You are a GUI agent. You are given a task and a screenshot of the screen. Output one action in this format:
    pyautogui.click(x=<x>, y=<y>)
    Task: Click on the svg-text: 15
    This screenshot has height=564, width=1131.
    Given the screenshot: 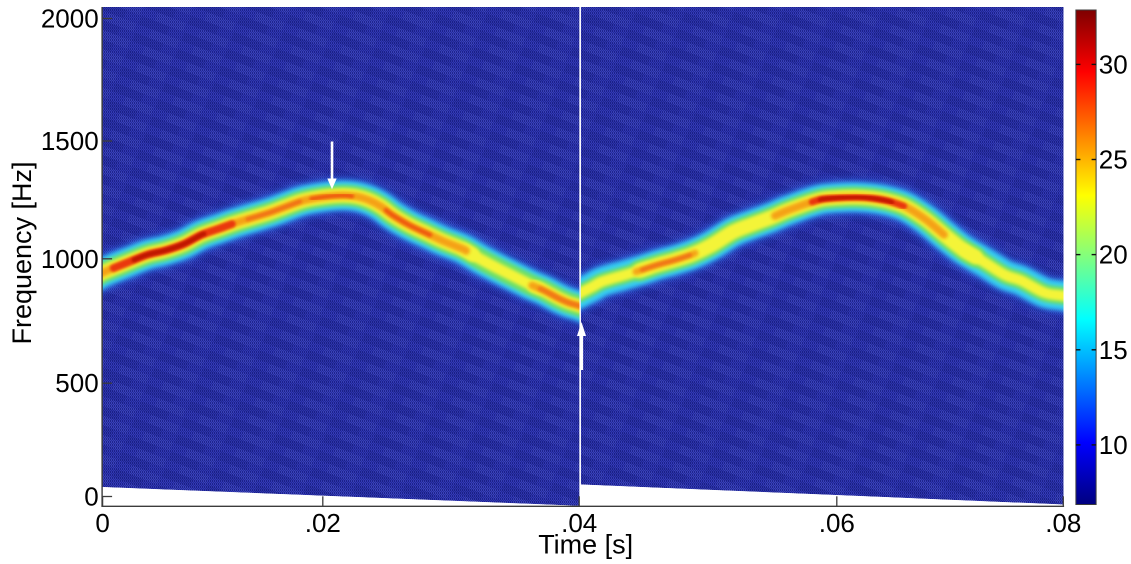 What is the action you would take?
    pyautogui.click(x=1113, y=350)
    